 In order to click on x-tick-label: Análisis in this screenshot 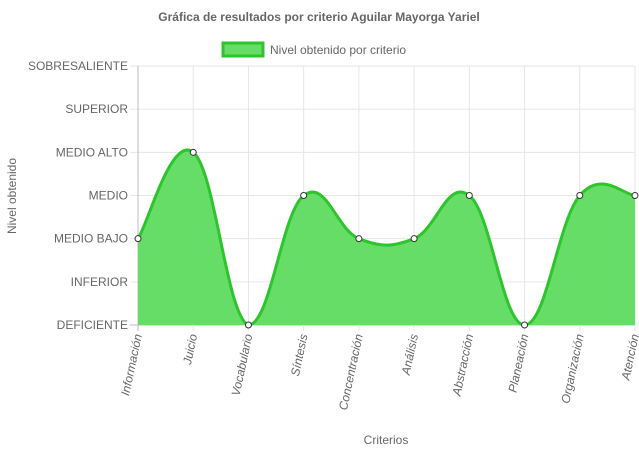, I will do `click(410, 355)`.